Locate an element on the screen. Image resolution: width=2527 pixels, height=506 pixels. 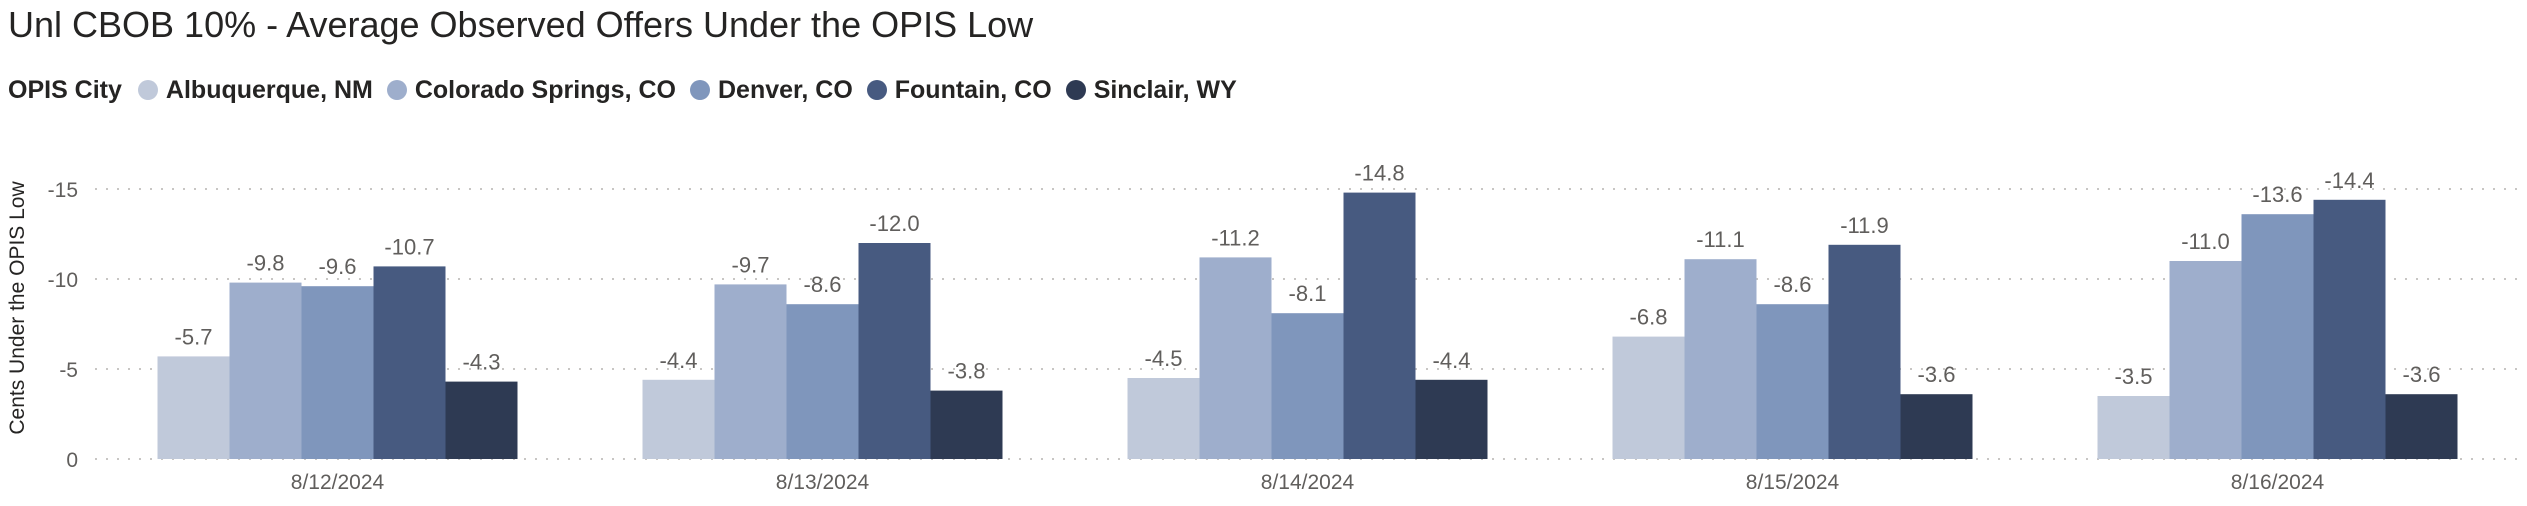
y-axis-title: Cents Under the OPIS Low is located at coordinates (17, 308).